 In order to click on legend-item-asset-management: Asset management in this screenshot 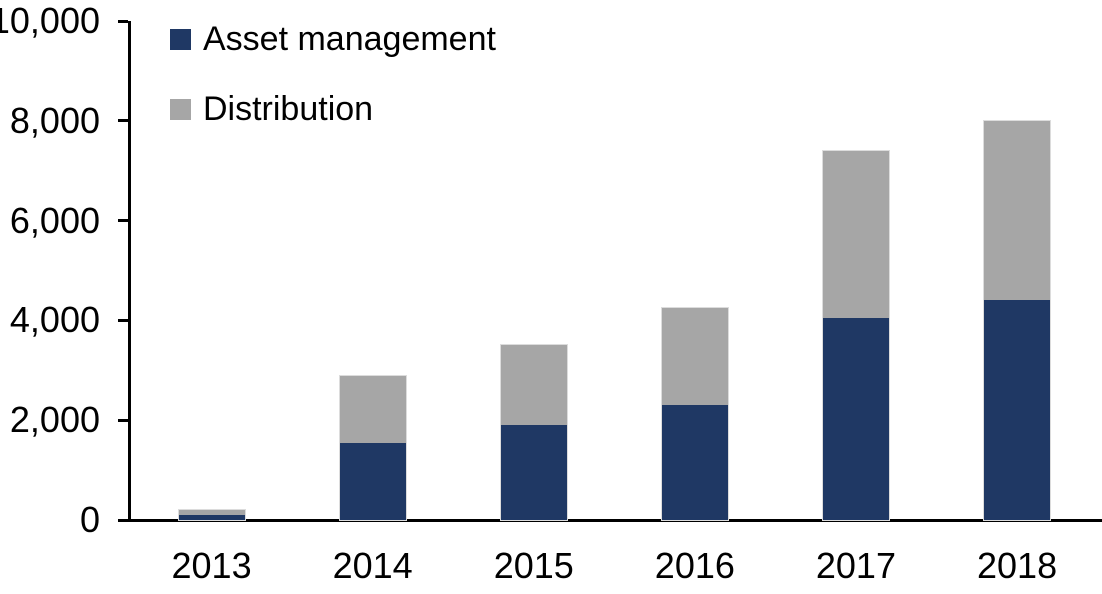, I will do `click(333, 39)`.